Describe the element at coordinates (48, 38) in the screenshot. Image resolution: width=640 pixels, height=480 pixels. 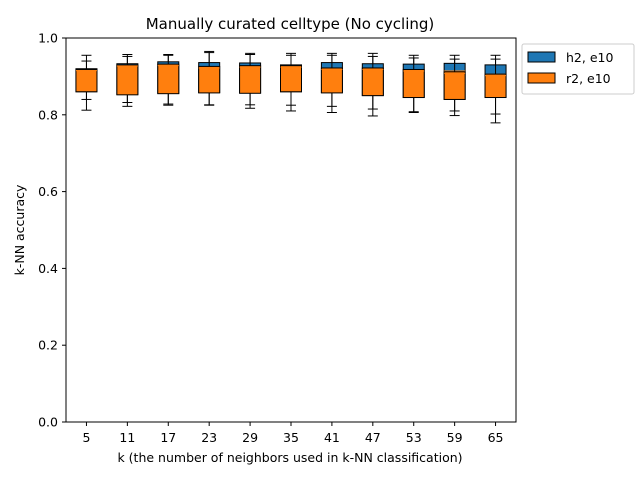
I see `y-tick-label: 1.0` at that location.